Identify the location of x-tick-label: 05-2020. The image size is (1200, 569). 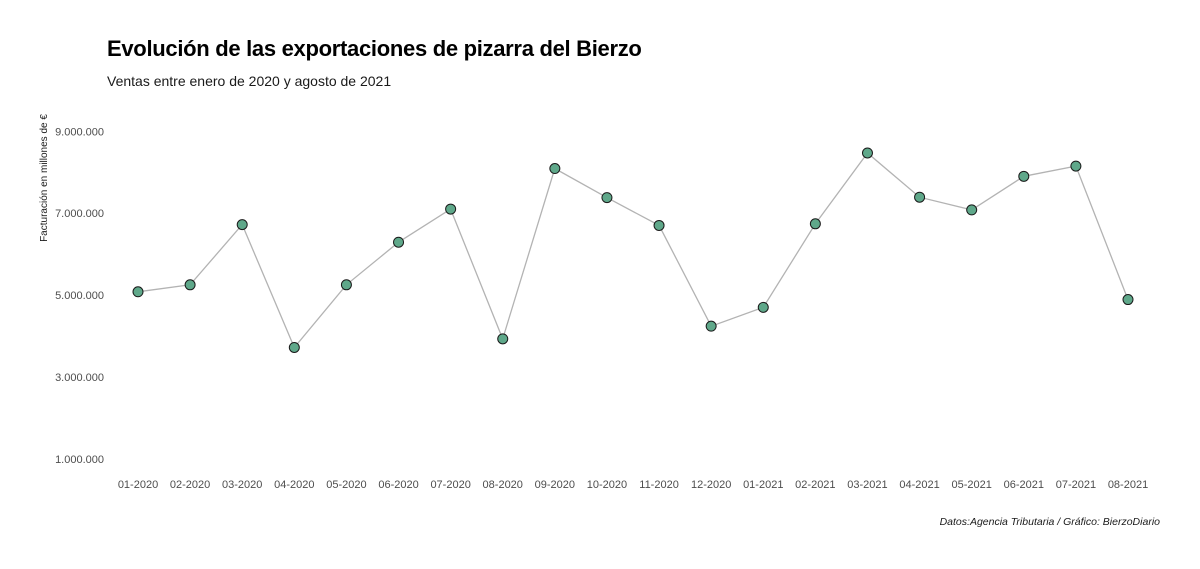
(346, 485).